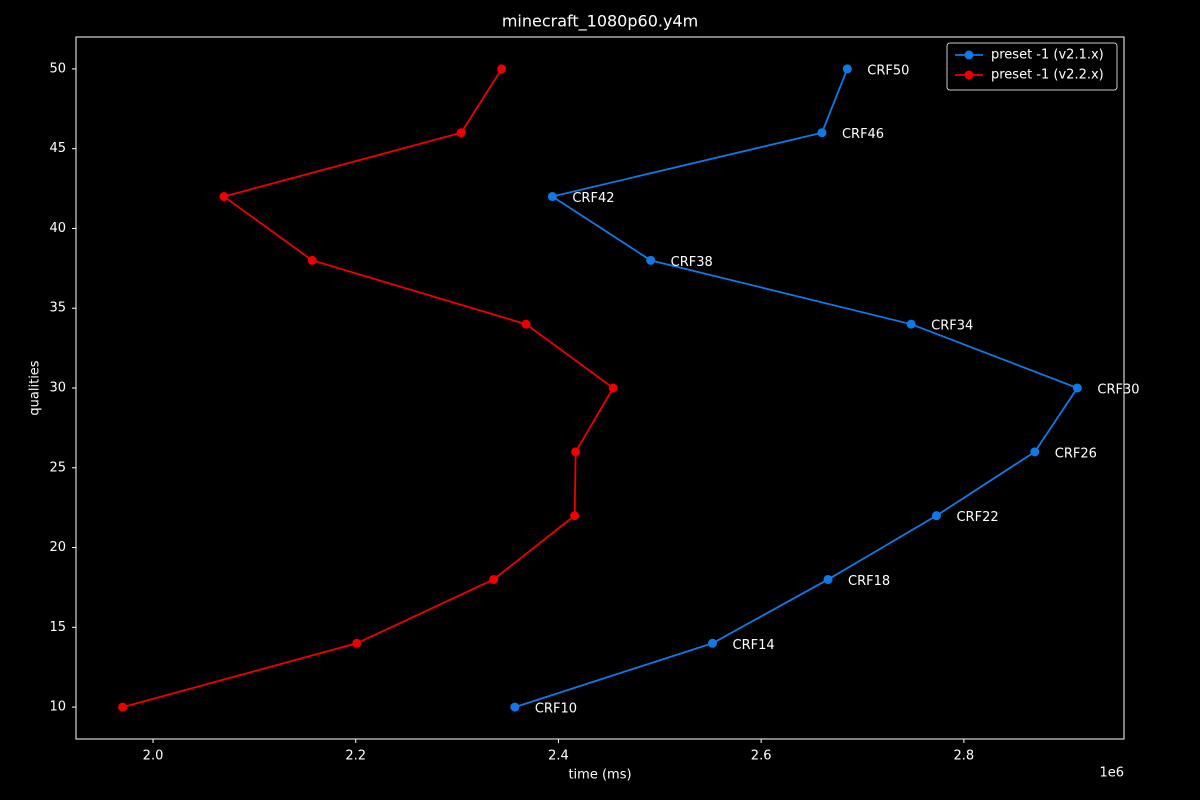 This screenshot has height=800, width=1200. I want to click on x-axis-label: time (ms), so click(599, 775).